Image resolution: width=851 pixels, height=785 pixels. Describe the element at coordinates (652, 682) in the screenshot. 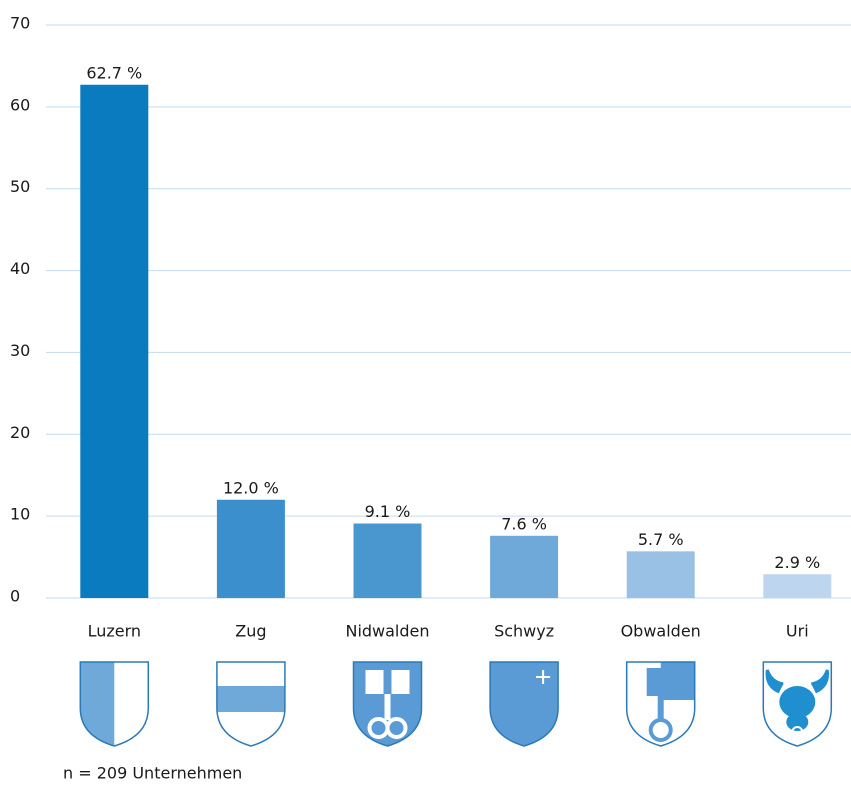

I see `key-bit` at that location.